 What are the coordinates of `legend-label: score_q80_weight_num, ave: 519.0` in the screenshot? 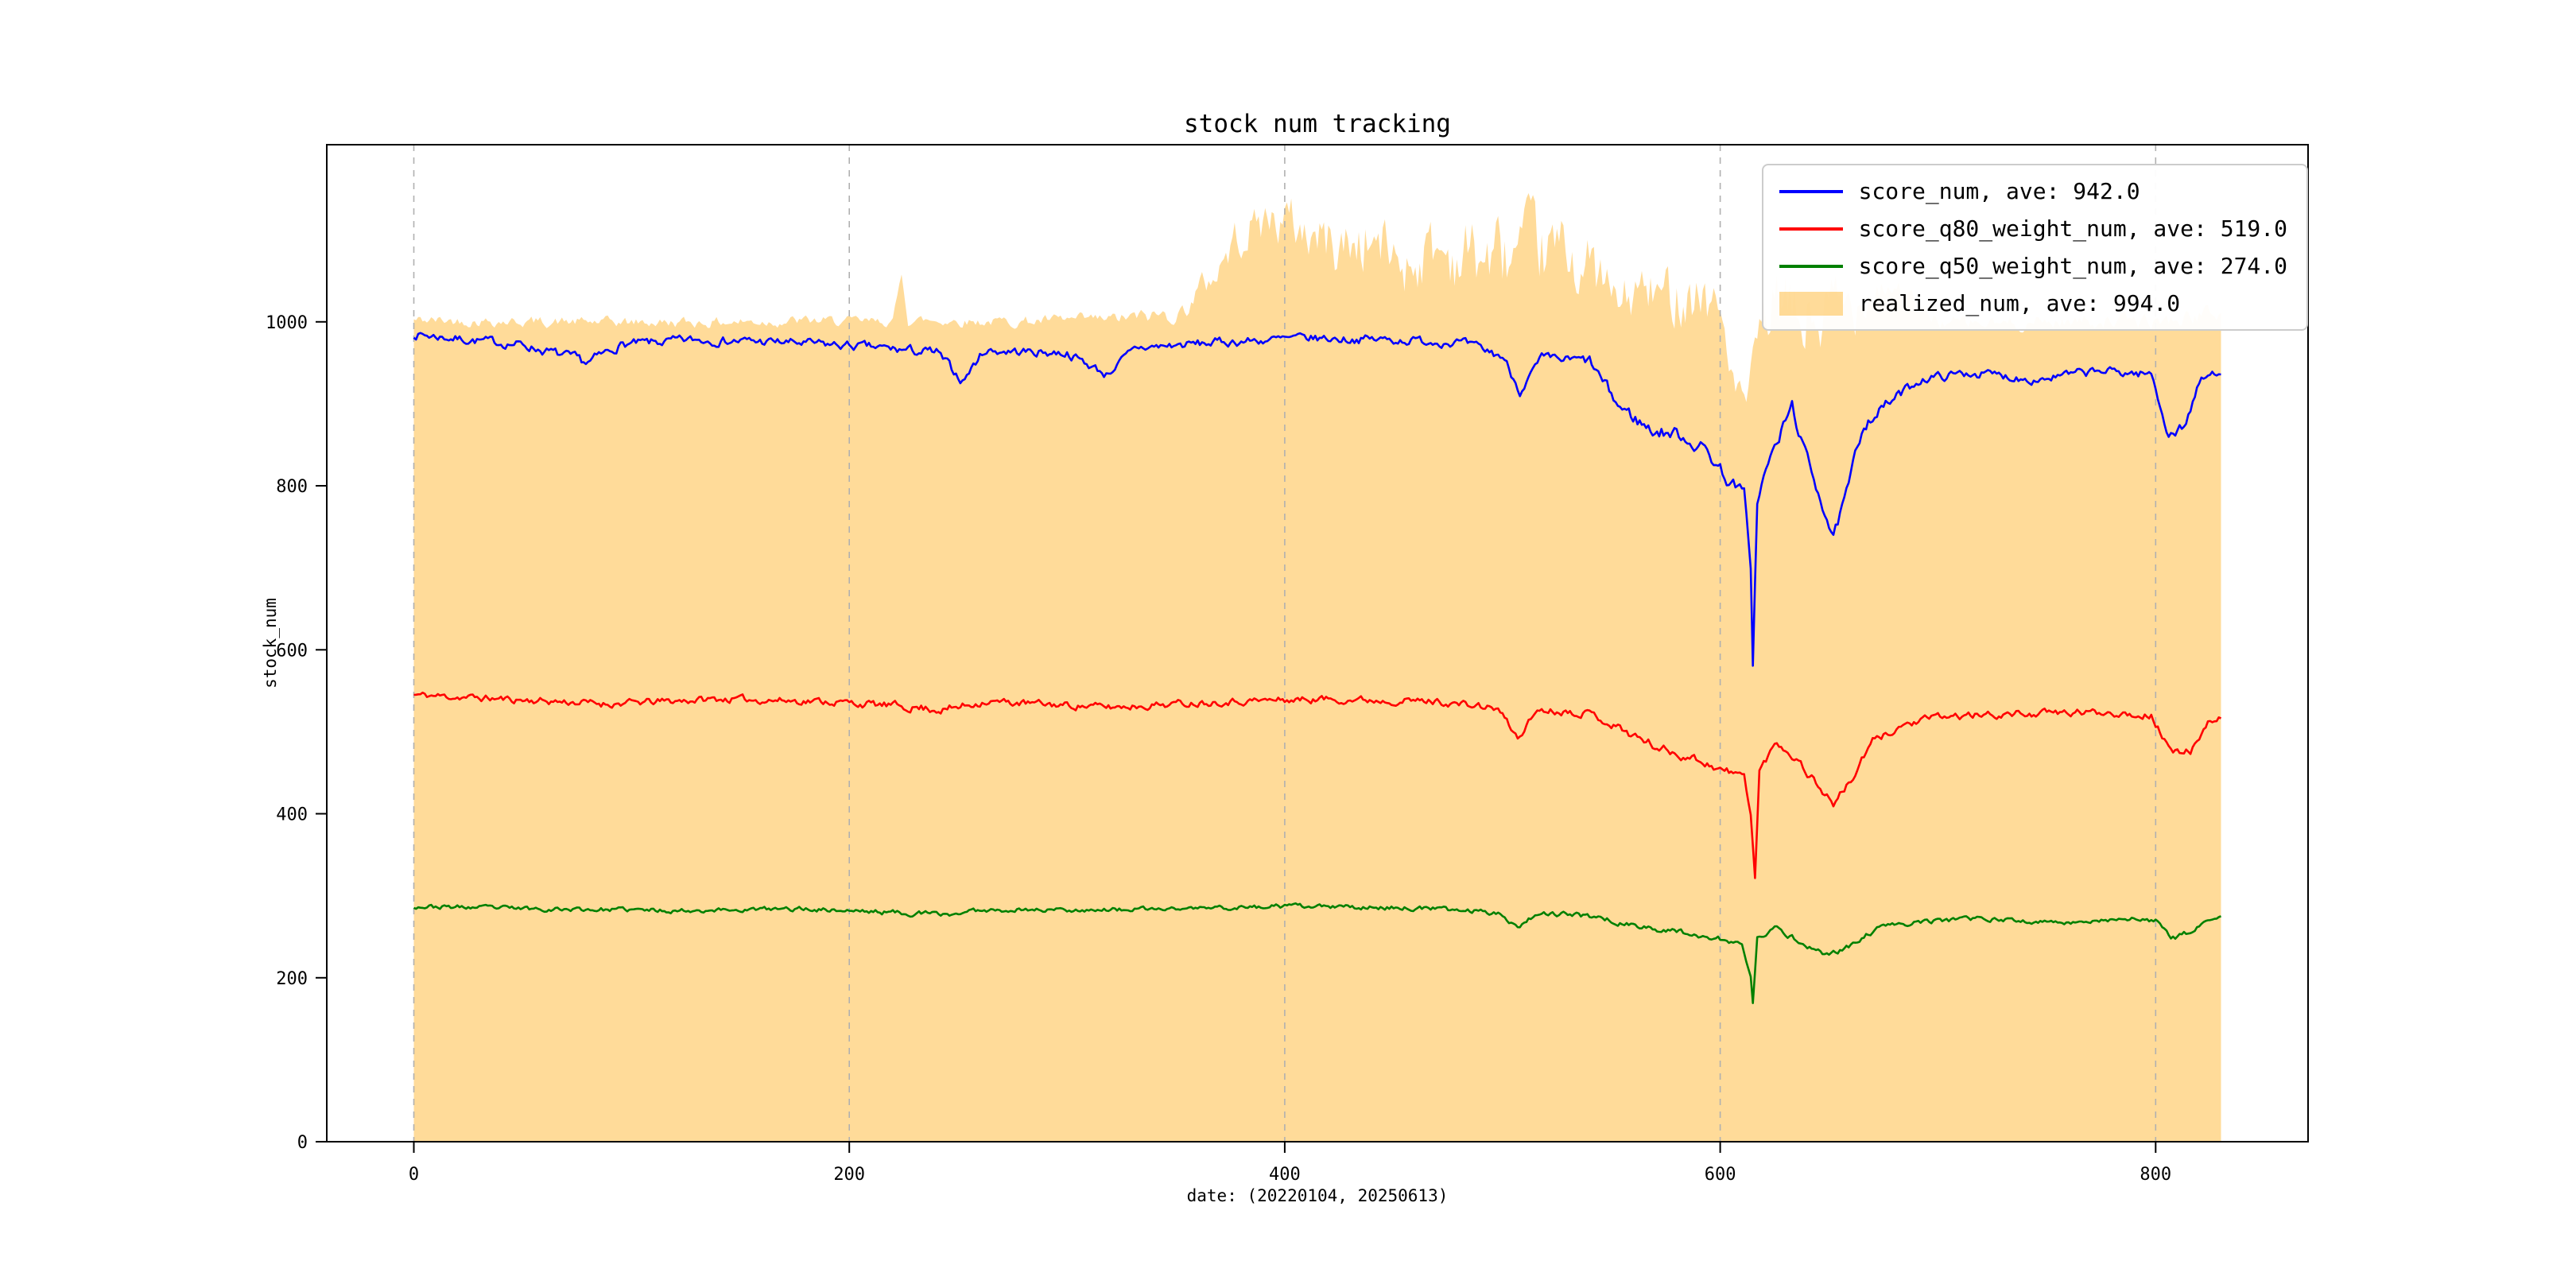 It's located at (2073, 229).